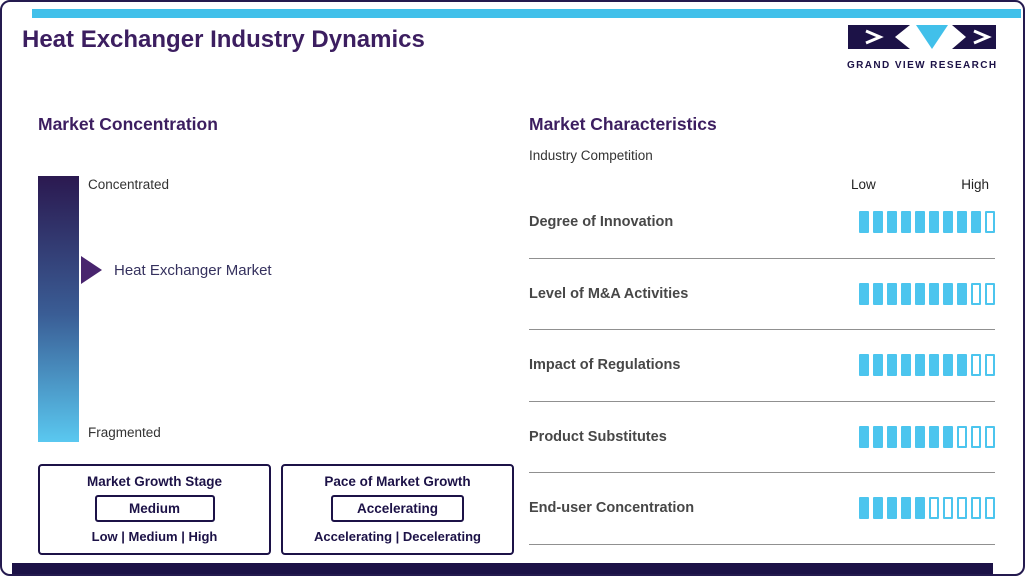 The image size is (1025, 576). Describe the element at coordinates (601, 222) in the screenshot. I see `characteristic-label: Degree of Innovation` at that location.